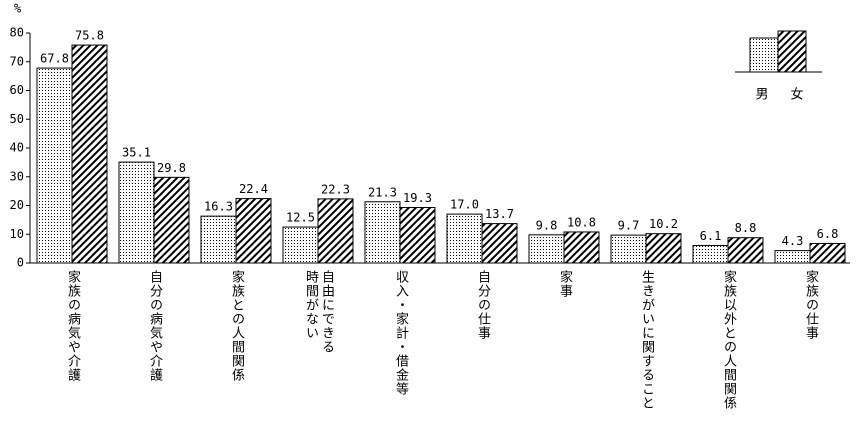 Image resolution: width=865 pixels, height=446 pixels. Describe the element at coordinates (17, 33) in the screenshot. I see `y-tick-label: 80` at that location.